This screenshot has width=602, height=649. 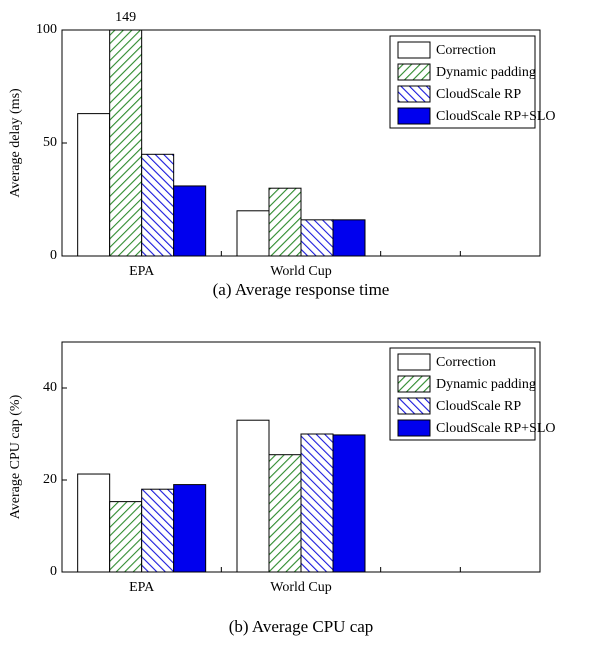 What do you see at coordinates (46, 29) in the screenshot?
I see `y-tick-label: 100` at bounding box center [46, 29].